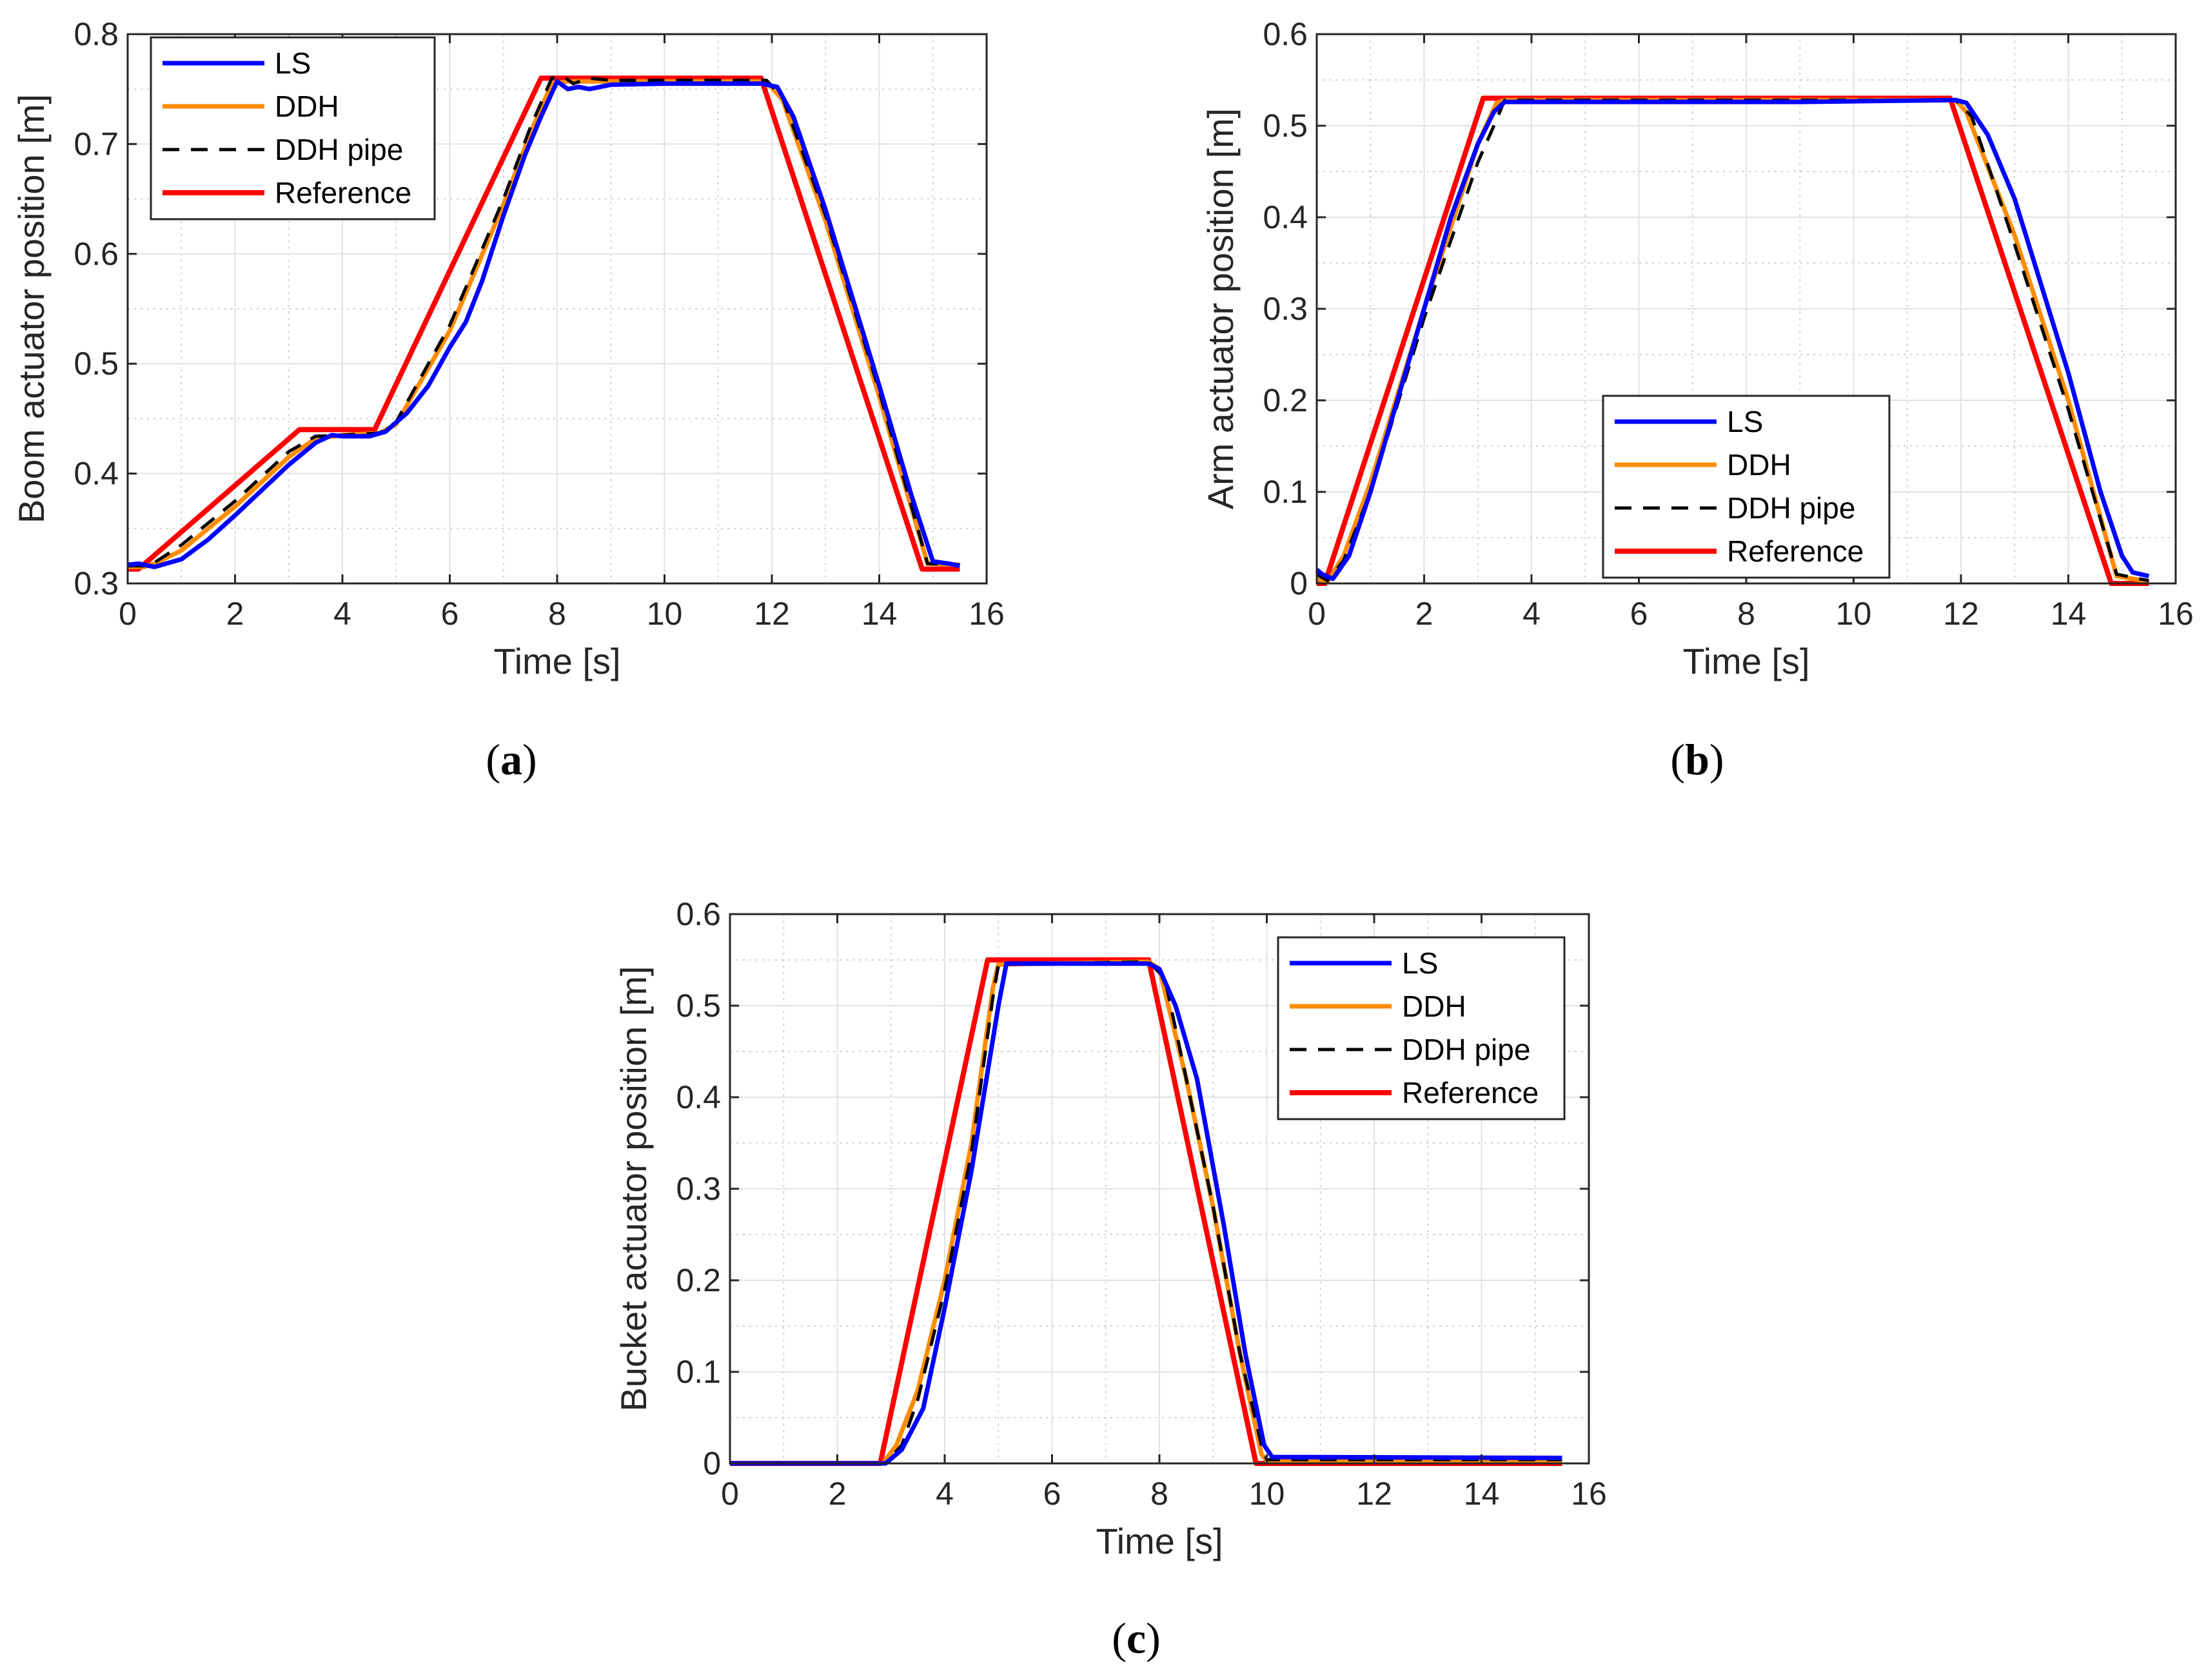  I want to click on caption-c: (c), so click(1136, 1638).